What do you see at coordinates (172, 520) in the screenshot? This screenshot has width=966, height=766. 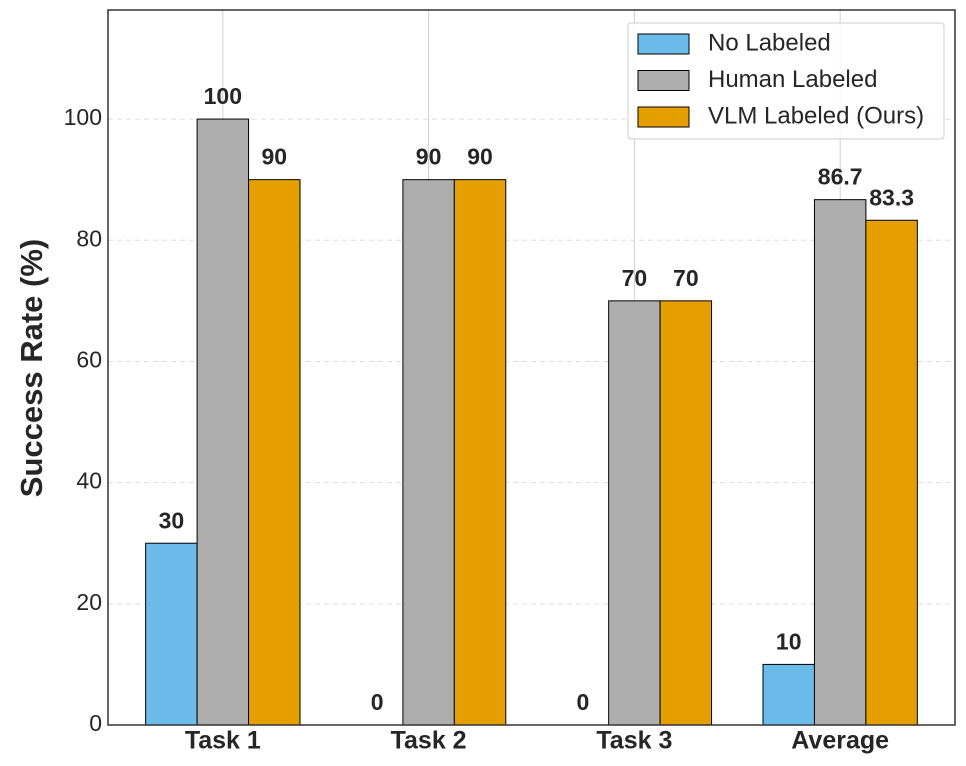 I see `value-label: 30` at bounding box center [172, 520].